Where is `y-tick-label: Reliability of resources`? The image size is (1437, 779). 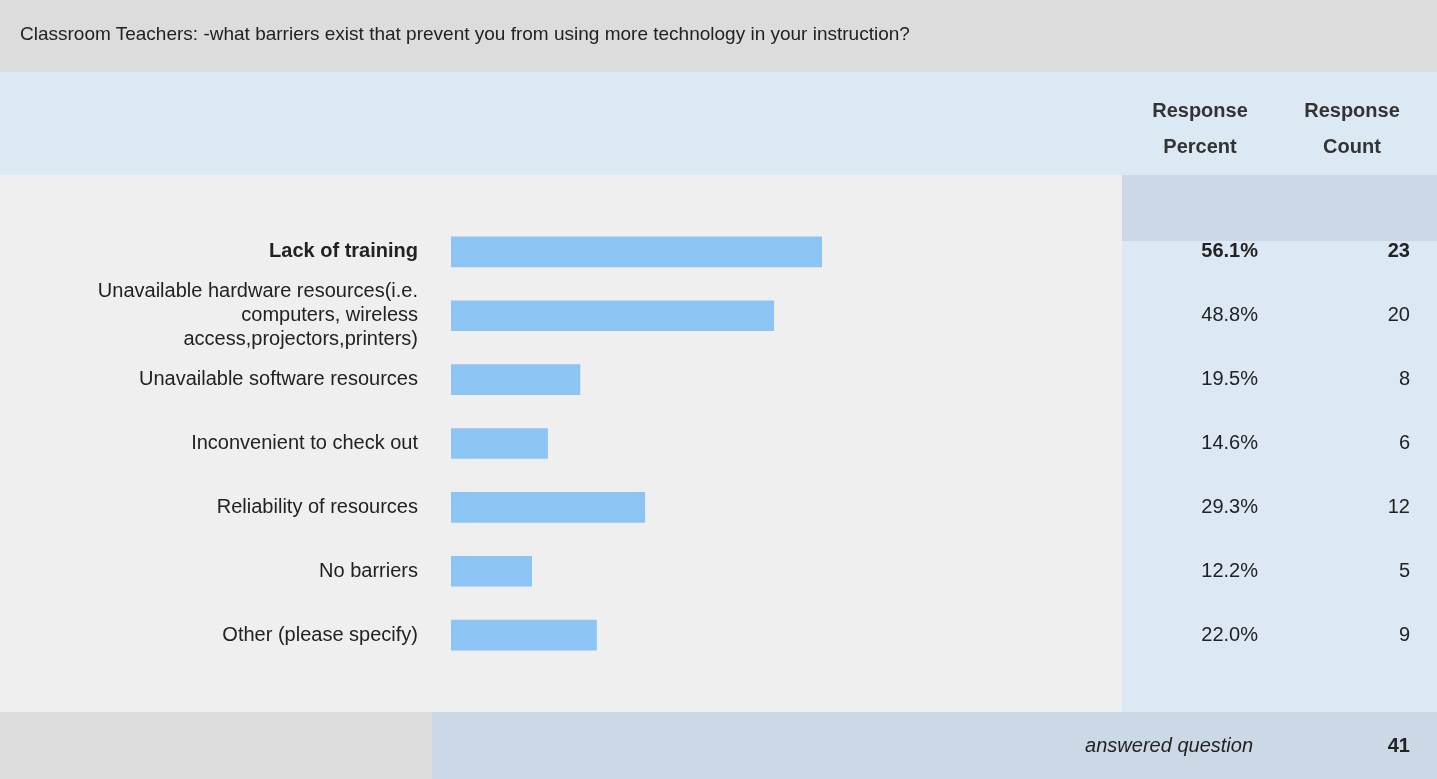
y-tick-label: Reliability of resources is located at coordinates (317, 505).